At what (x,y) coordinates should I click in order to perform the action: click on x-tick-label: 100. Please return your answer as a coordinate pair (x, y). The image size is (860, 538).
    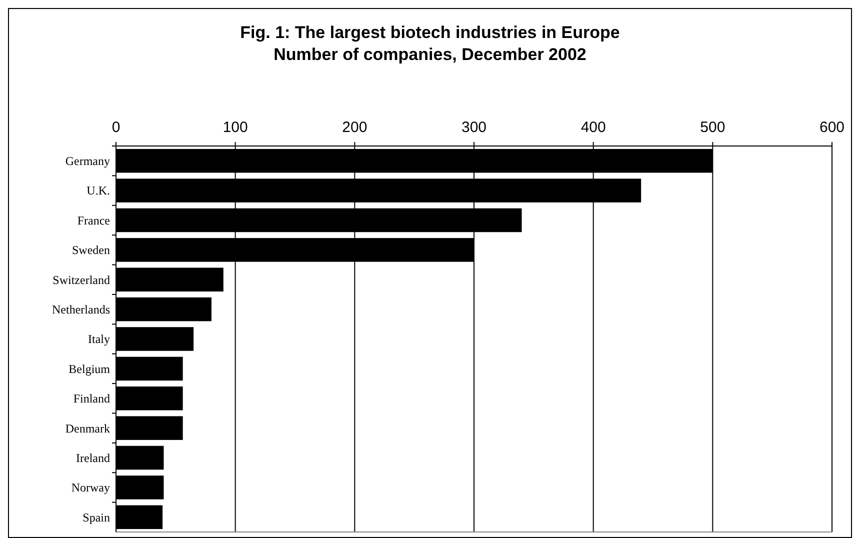
    Looking at the image, I should click on (235, 127).